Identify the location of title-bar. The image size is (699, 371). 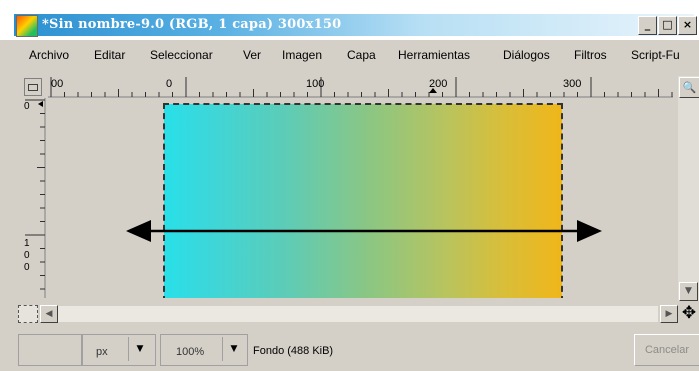
(349, 20).